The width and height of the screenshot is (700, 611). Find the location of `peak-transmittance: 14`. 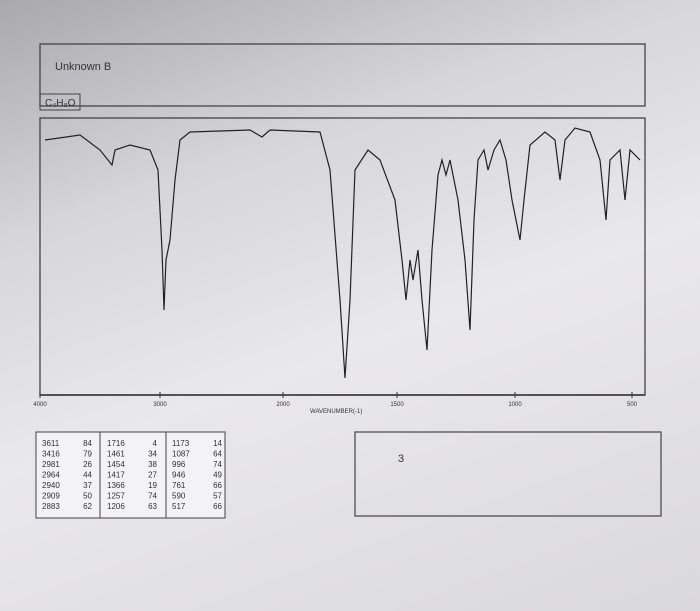

peak-transmittance: 14 is located at coordinates (217, 443).